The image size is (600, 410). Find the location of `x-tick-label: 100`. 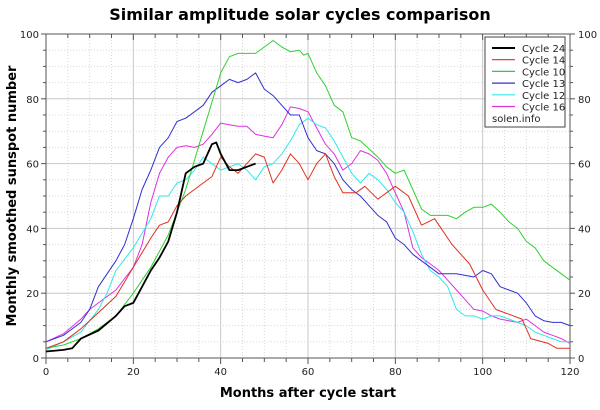

x-tick-label: 100 is located at coordinates (482, 372).